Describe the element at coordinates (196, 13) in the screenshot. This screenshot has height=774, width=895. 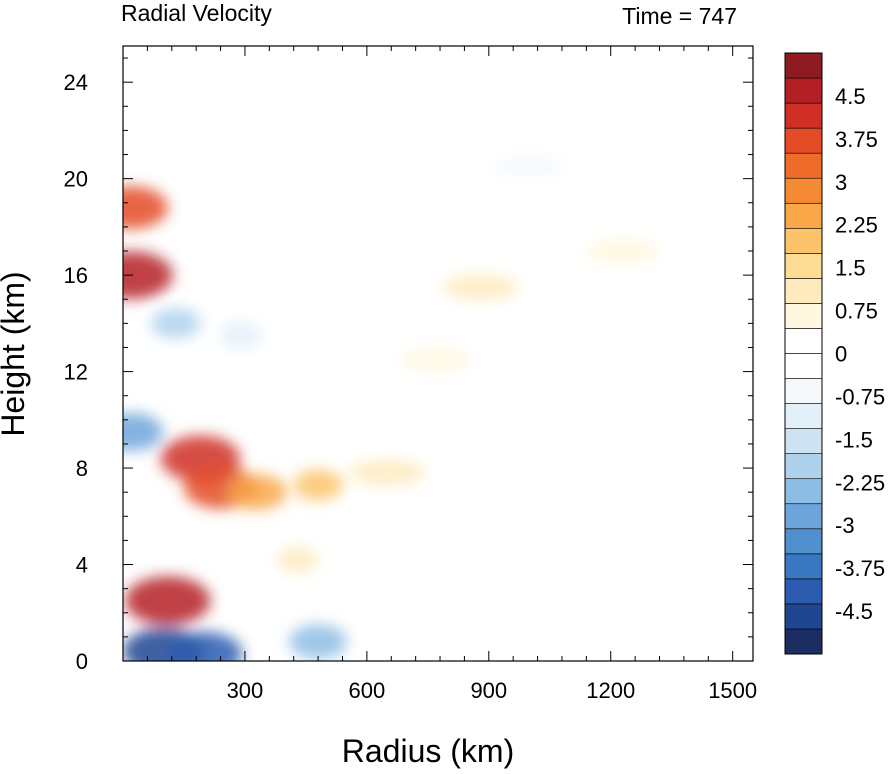
I see `chart-title: Radial Velocity` at that location.